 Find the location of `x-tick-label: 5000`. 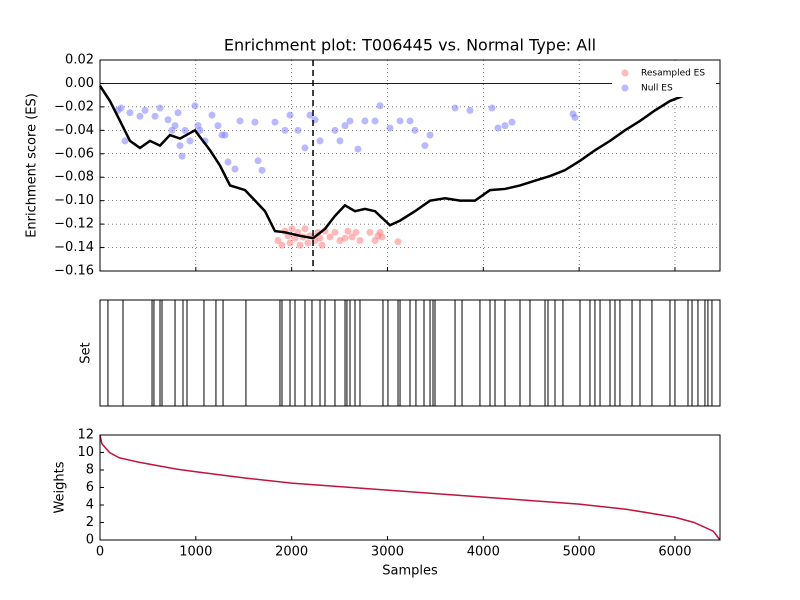

x-tick-label: 5000 is located at coordinates (579, 552).